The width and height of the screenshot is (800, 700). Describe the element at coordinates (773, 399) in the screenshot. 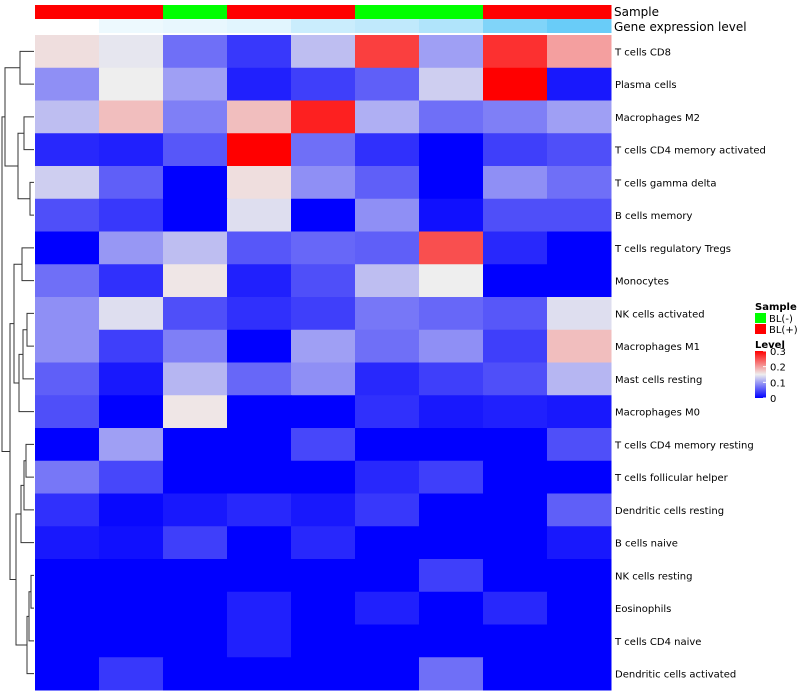

I see `legend-level-tick-label: 0` at that location.